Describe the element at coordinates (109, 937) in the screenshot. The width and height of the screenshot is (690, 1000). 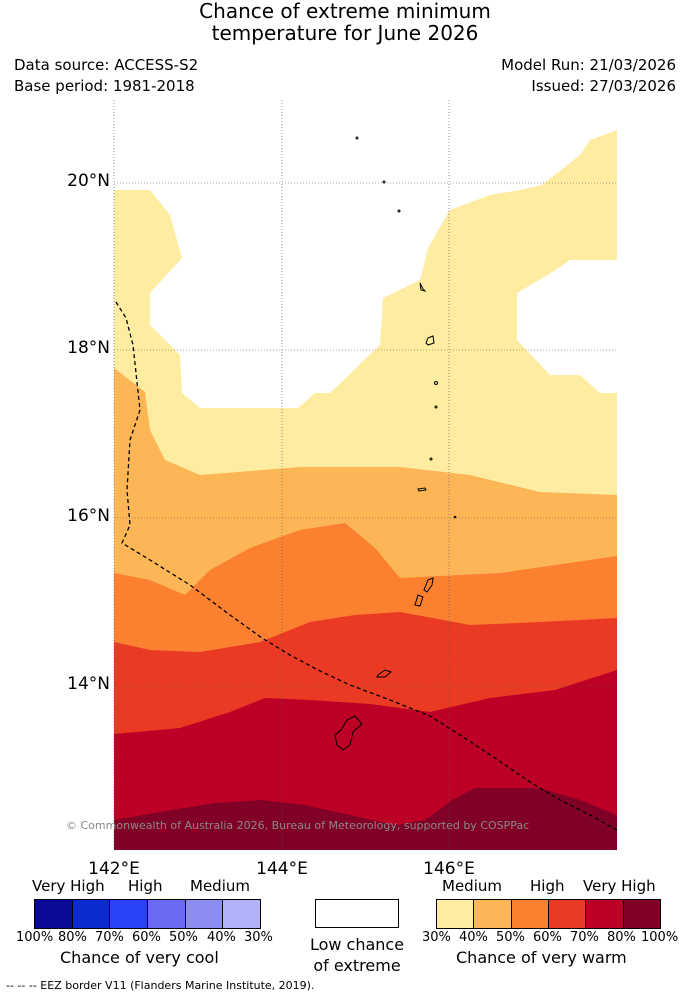
I see `cool-tick-70: 70%` at that location.